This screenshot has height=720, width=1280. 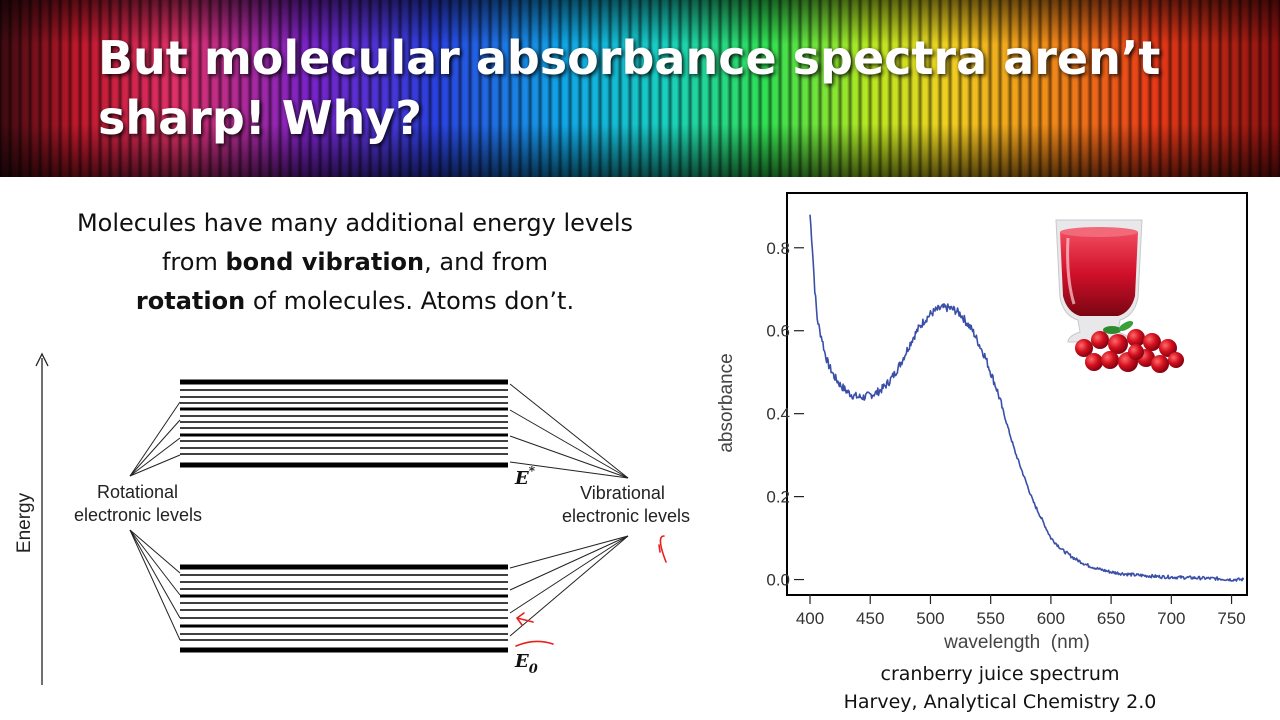 What do you see at coordinates (778, 331) in the screenshot?
I see `y-tick-label: 0.6` at bounding box center [778, 331].